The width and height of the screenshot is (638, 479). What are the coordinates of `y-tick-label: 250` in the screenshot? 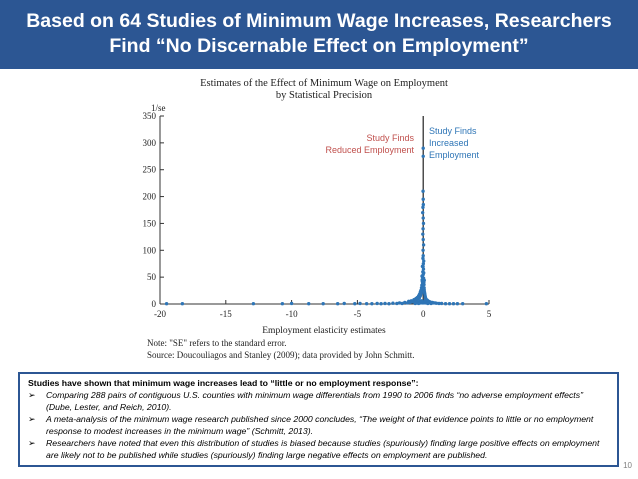 It's located at (150, 170).